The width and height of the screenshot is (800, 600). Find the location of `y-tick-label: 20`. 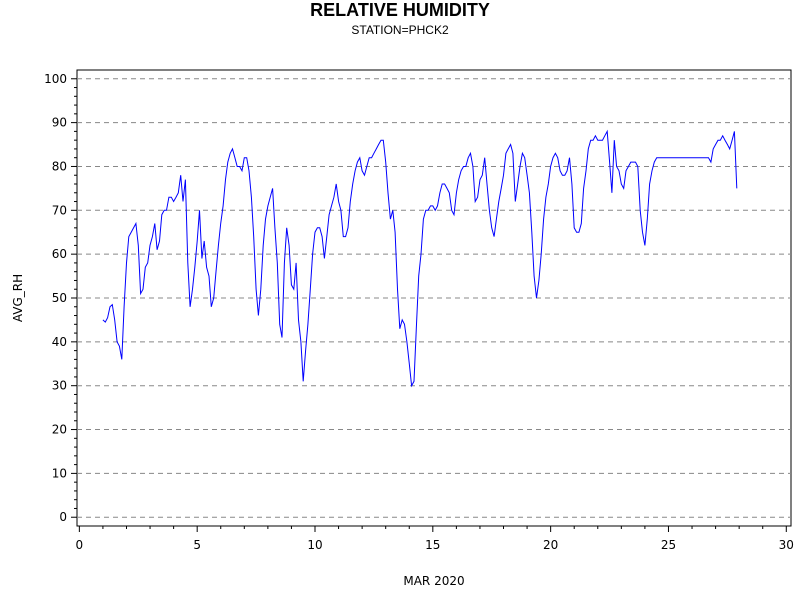

y-tick-label: 20 is located at coordinates (59, 430).